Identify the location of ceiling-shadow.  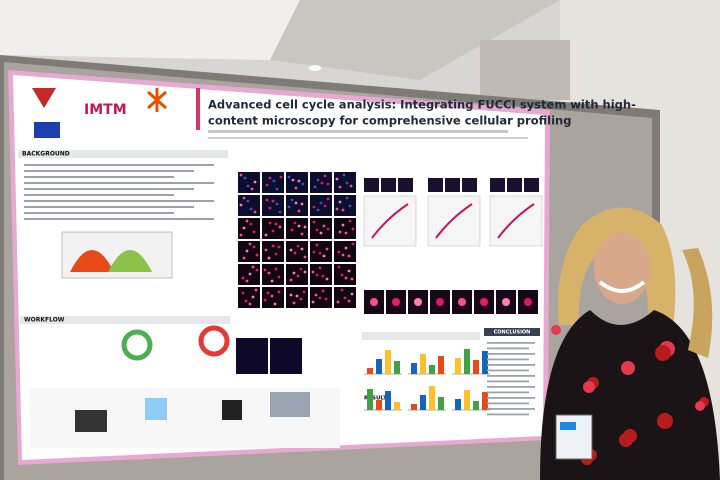
(415, 40).